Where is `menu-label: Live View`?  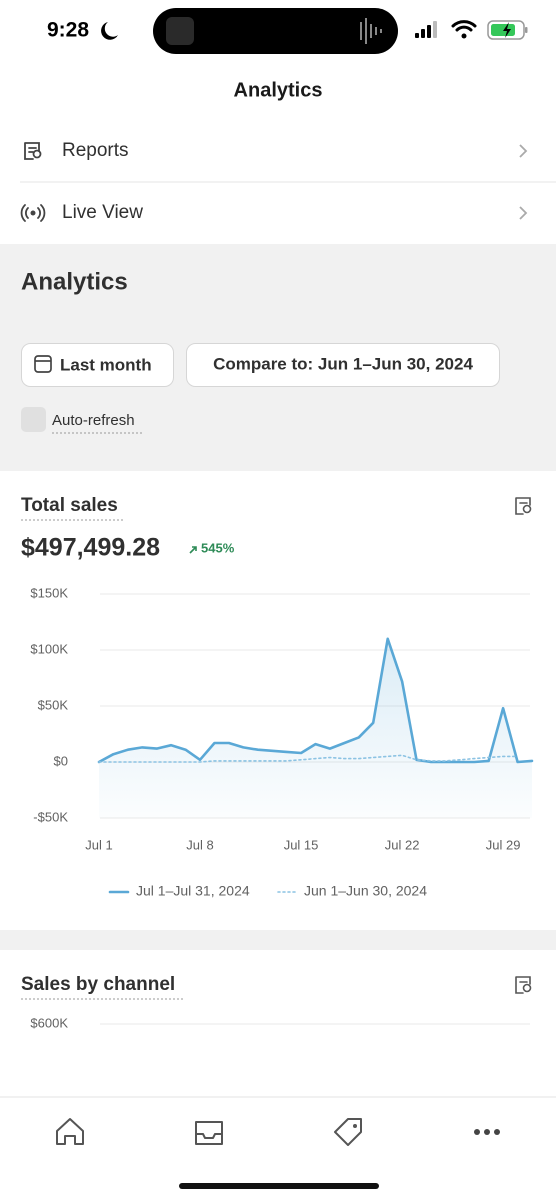
menu-label: Live View is located at coordinates (102, 212).